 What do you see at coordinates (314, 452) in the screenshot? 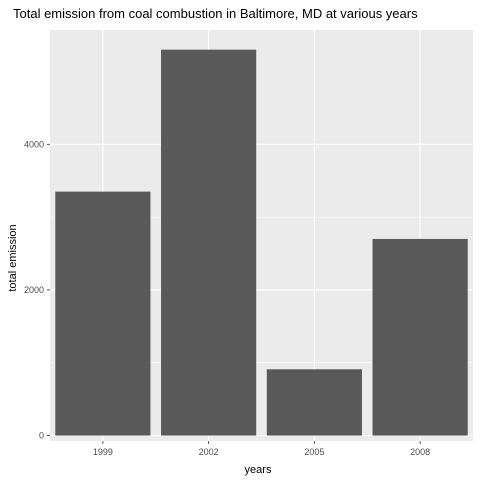
I see `x-tick-label: 2005` at bounding box center [314, 452].